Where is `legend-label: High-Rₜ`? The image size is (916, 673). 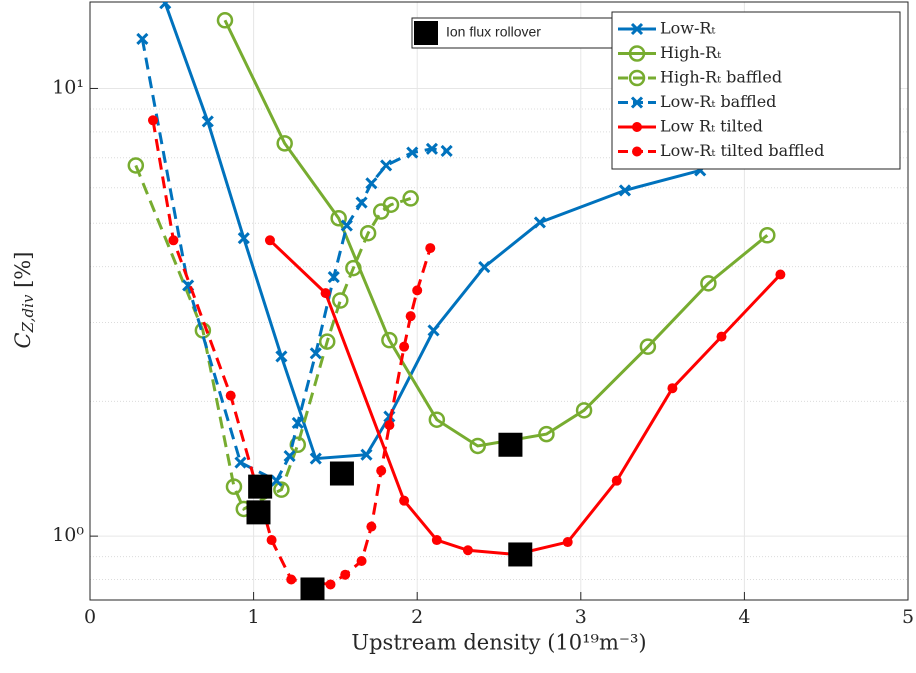
legend-label: High-Rₜ is located at coordinates (690, 52).